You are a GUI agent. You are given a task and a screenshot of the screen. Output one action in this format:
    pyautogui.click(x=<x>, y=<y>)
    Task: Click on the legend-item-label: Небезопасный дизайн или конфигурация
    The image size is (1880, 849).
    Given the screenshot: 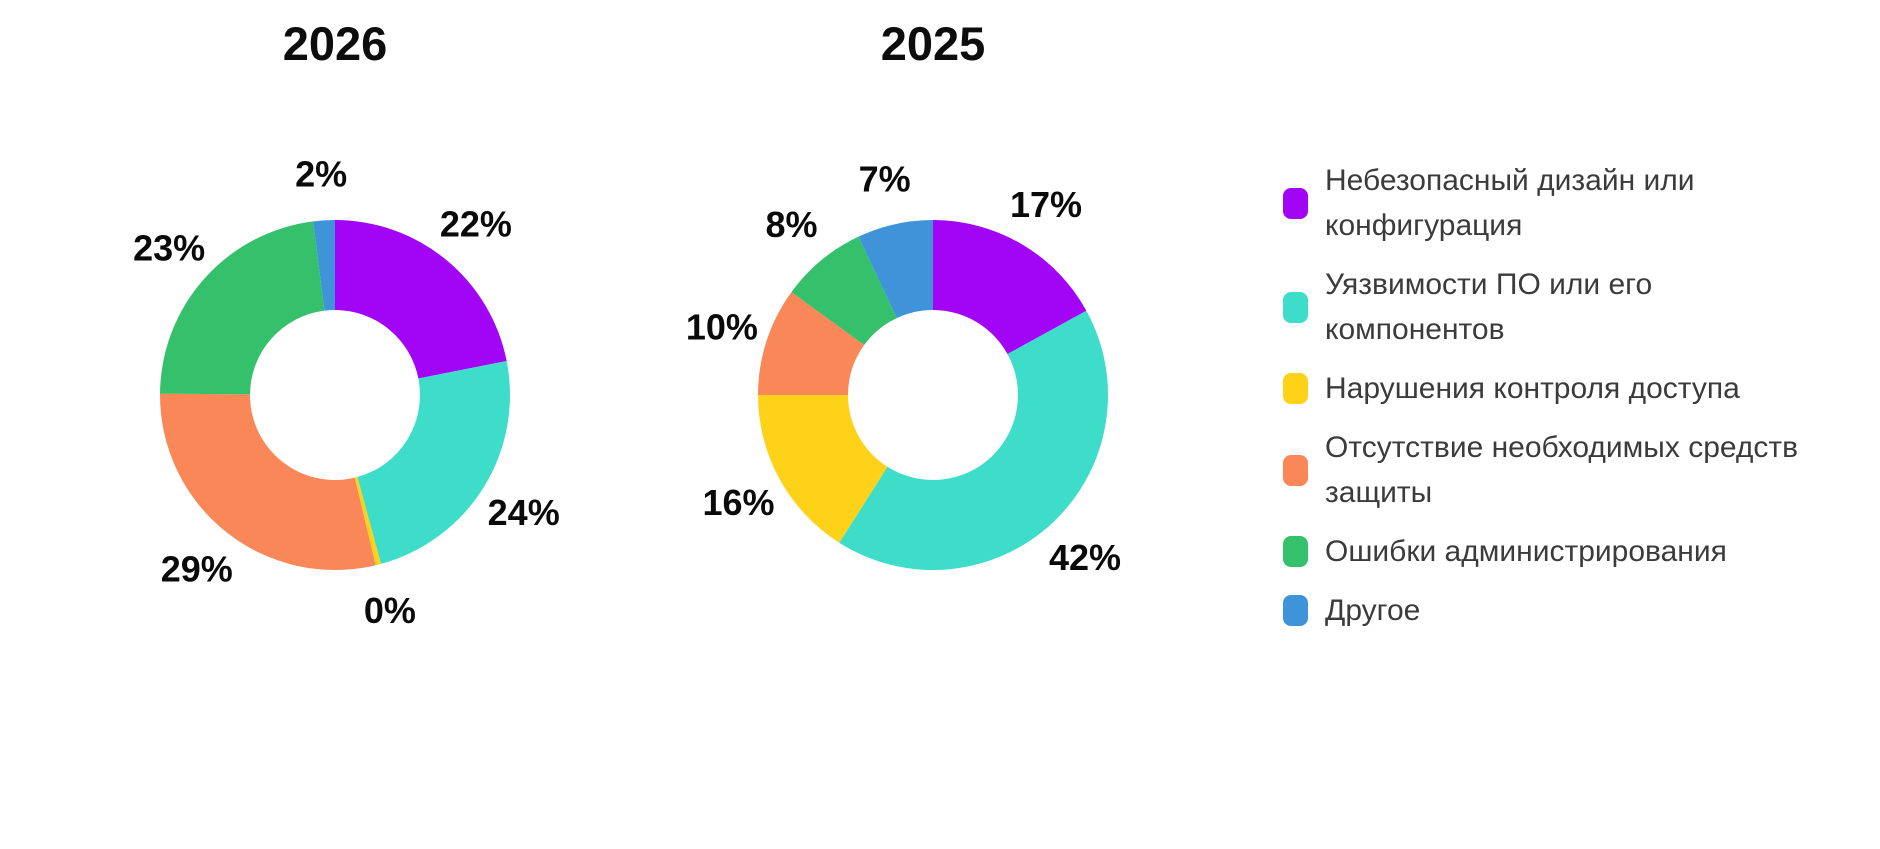 What is the action you would take?
    pyautogui.click(x=1510, y=203)
    